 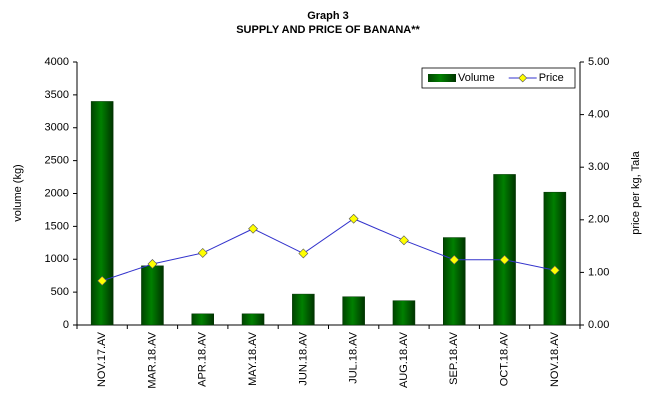 What do you see at coordinates (60, 292) in the screenshot?
I see `y-tick-label: 500` at bounding box center [60, 292].